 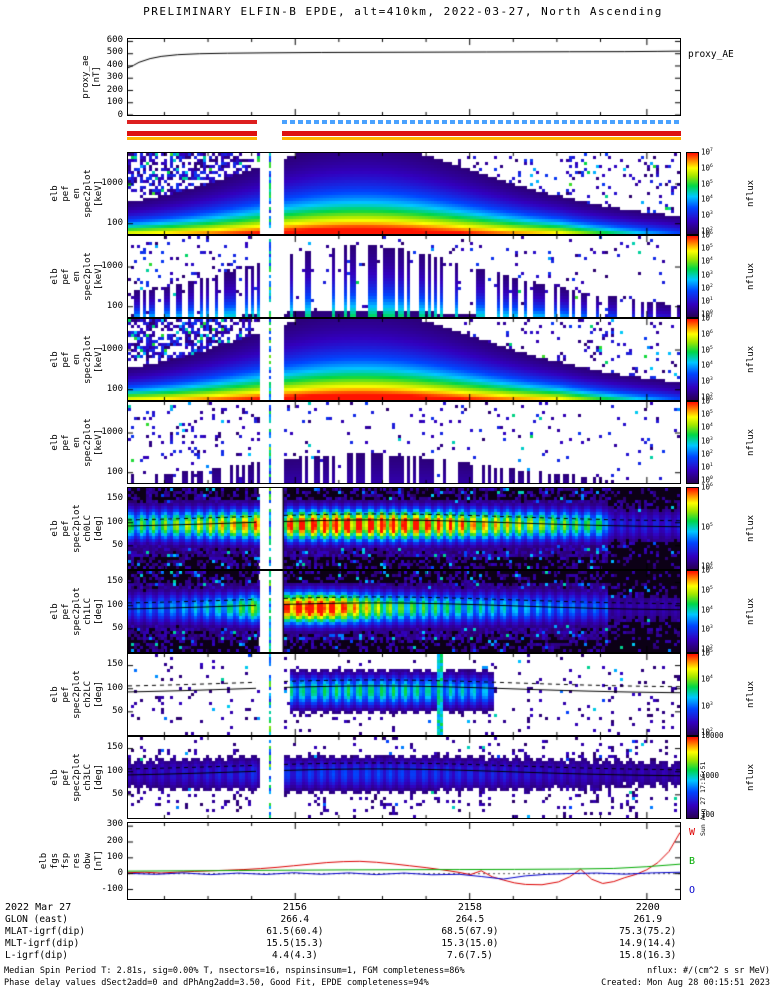 What do you see at coordinates (112, 348) in the screenshot?
I see `en_spec_3-ytick: 1000` at bounding box center [112, 348].